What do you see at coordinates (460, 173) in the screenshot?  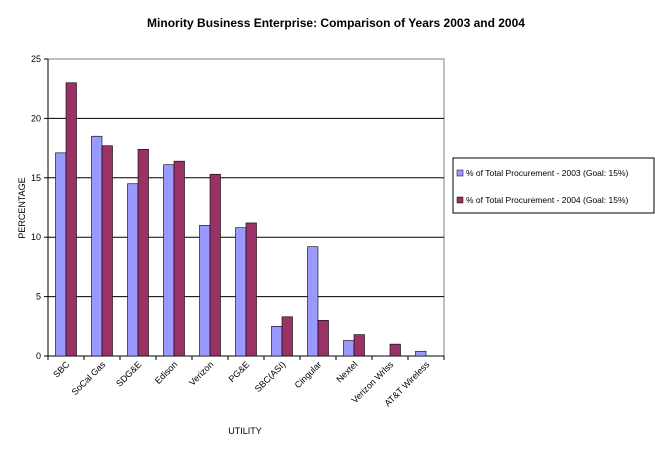 I see `legend-swatch-2003` at bounding box center [460, 173].